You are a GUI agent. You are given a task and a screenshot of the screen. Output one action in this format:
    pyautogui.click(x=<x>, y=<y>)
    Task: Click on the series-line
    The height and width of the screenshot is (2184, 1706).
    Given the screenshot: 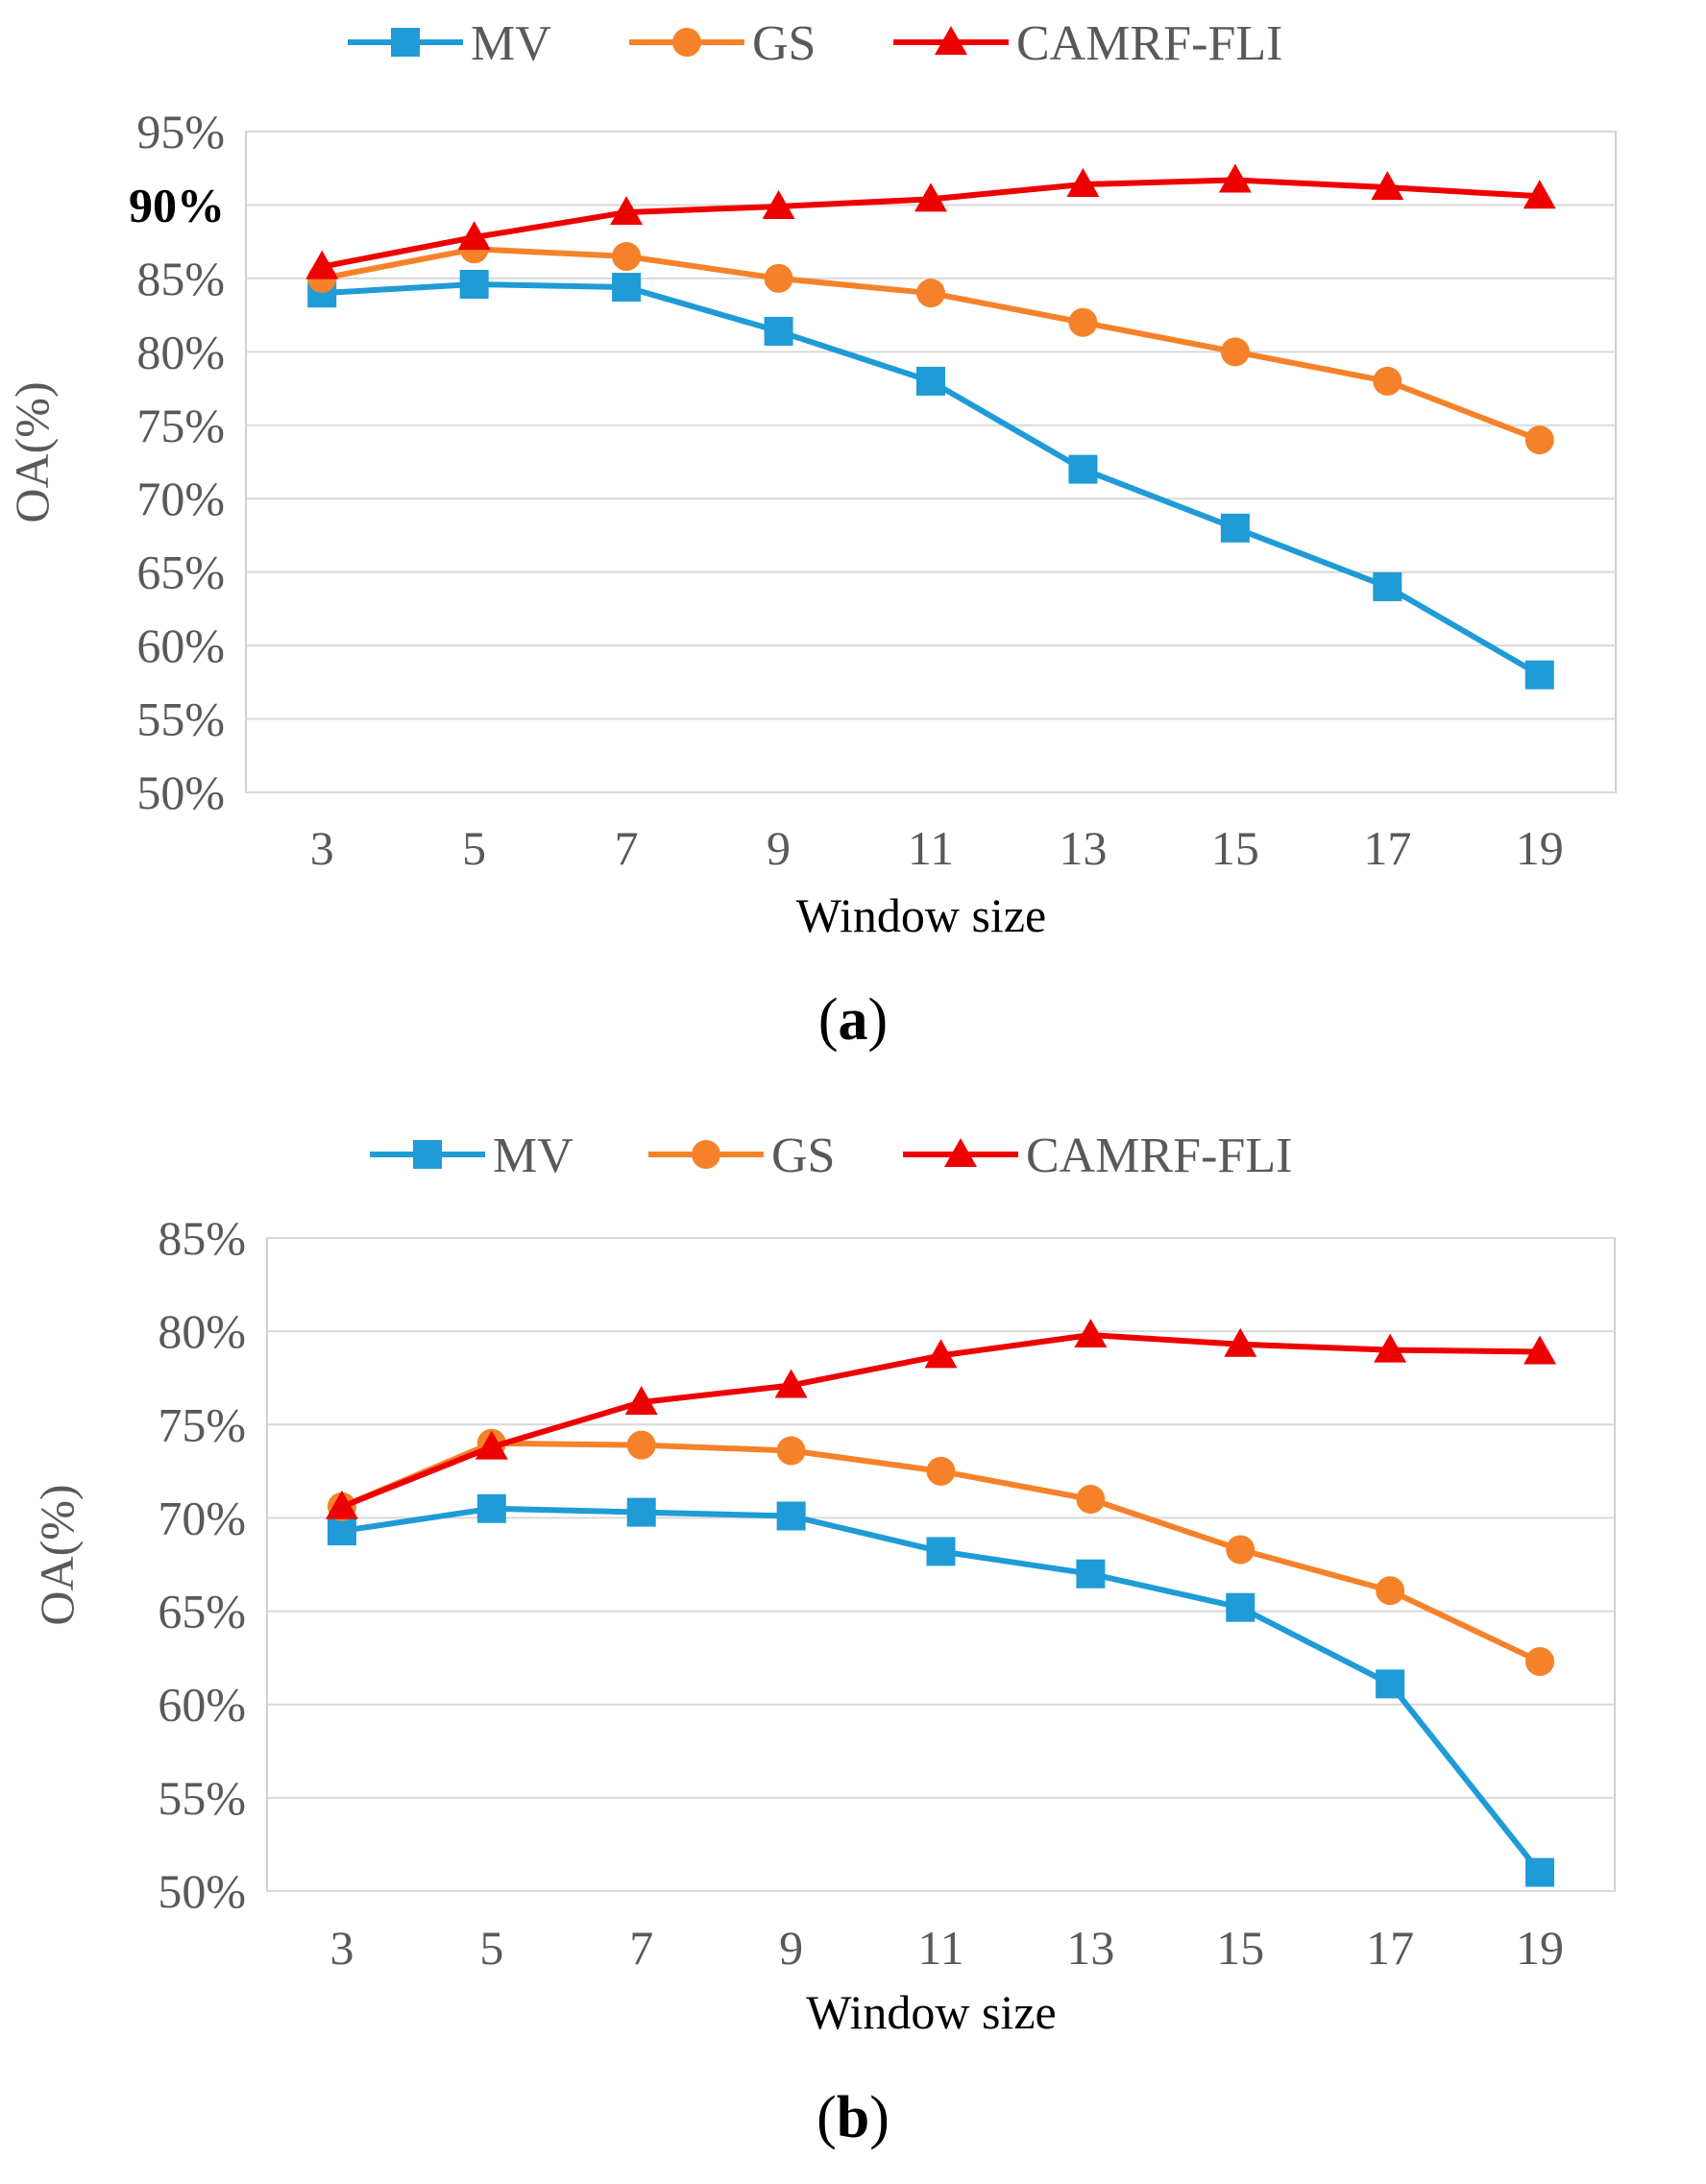 What is the action you would take?
    pyautogui.click(x=932, y=479)
    